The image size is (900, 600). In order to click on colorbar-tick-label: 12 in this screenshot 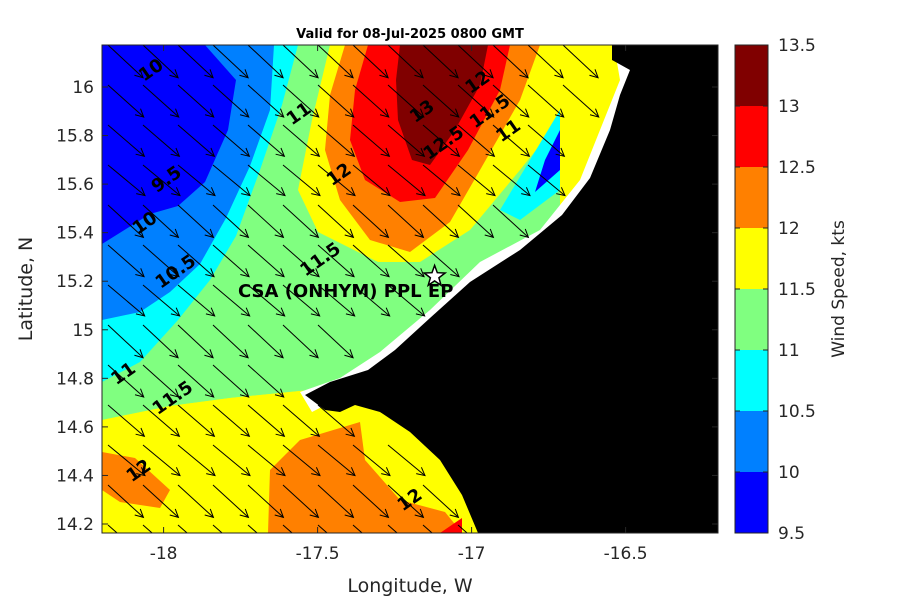, I will do `click(789, 229)`.